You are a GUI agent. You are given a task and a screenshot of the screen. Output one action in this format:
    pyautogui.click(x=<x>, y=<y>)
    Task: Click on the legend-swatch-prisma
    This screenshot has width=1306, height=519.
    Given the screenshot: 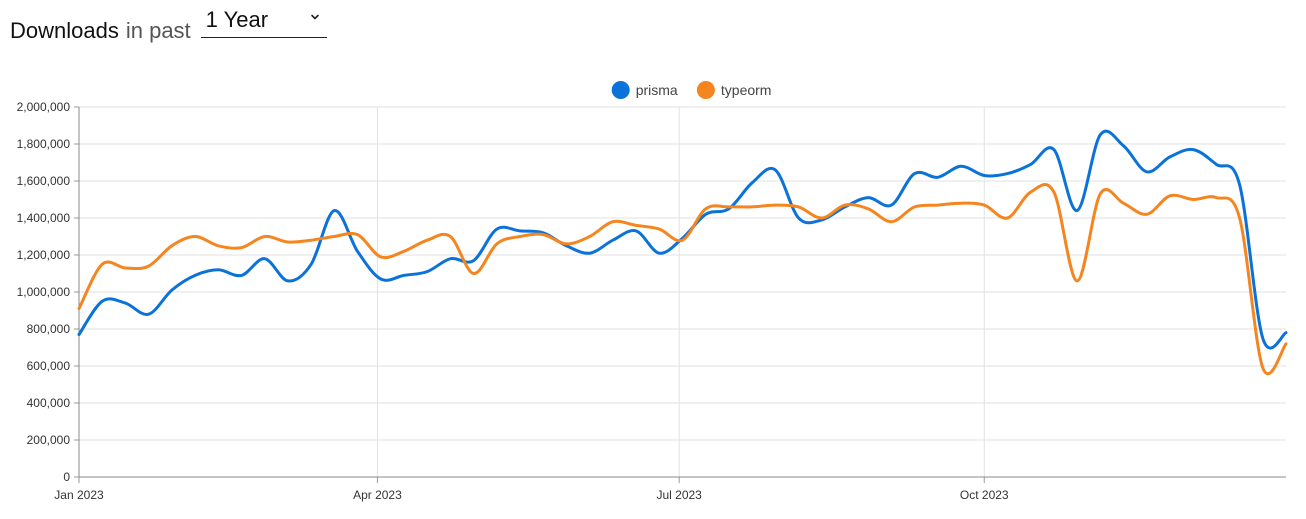 What is the action you would take?
    pyautogui.click(x=620, y=90)
    